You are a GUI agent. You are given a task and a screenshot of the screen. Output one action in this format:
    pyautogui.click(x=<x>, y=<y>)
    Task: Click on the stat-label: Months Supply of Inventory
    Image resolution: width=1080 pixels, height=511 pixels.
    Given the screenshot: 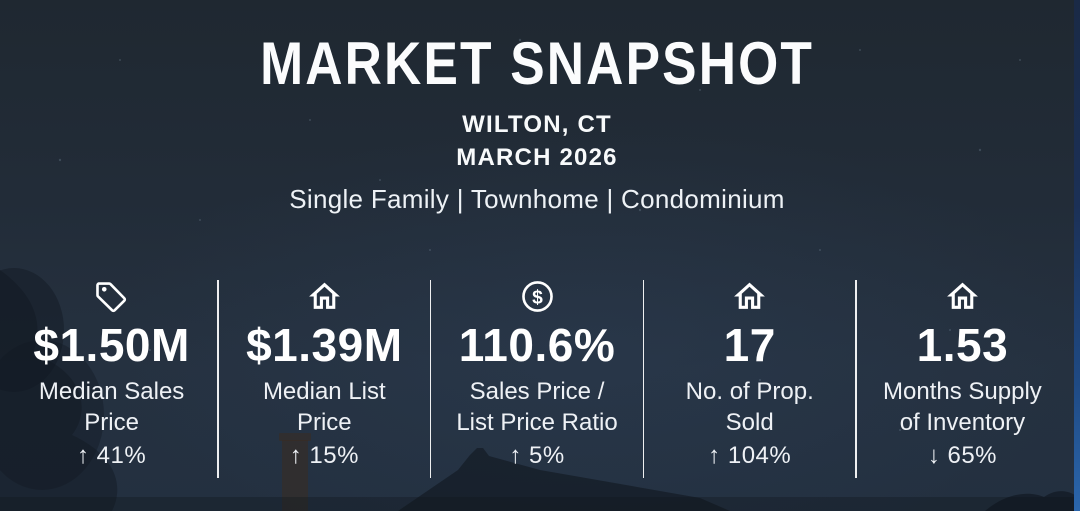 What is the action you would take?
    pyautogui.click(x=962, y=407)
    